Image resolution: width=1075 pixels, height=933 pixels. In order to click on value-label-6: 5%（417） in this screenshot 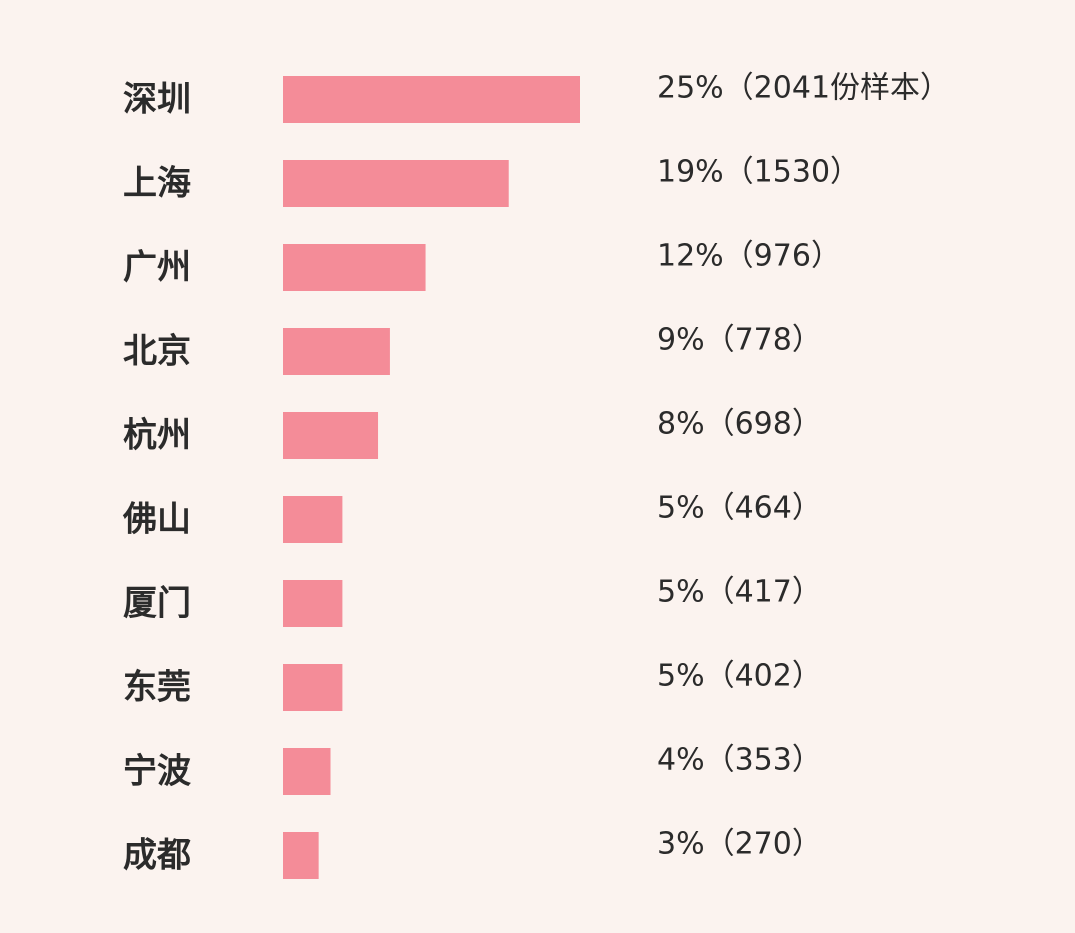, I will do `click(739, 592)`.